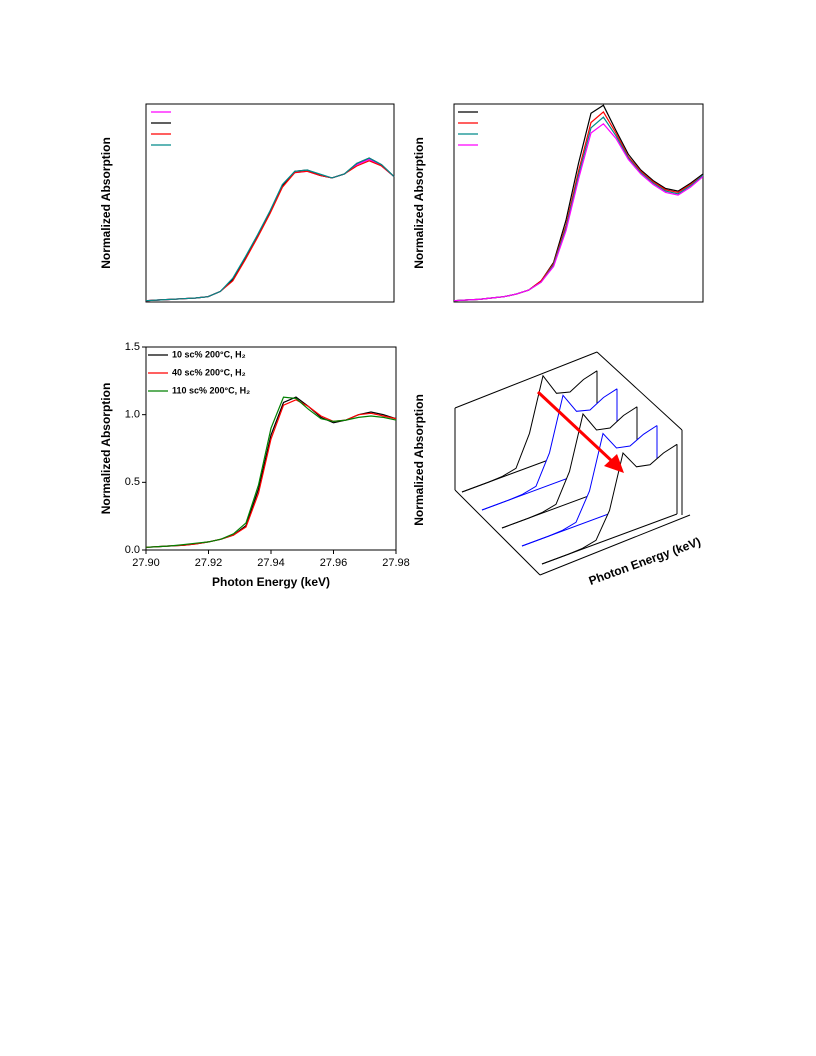 This screenshot has height=1056, width=816. I want to click on x-tick-label: 27.96, so click(334, 563).